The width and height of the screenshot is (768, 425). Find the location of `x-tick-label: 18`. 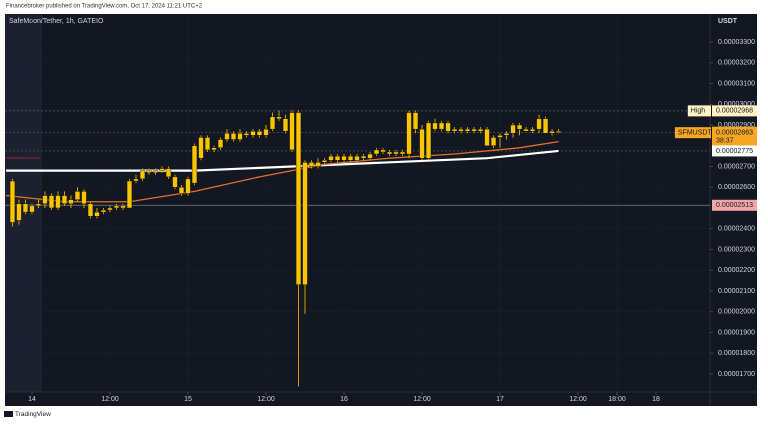

x-tick-label: 18 is located at coordinates (656, 399).